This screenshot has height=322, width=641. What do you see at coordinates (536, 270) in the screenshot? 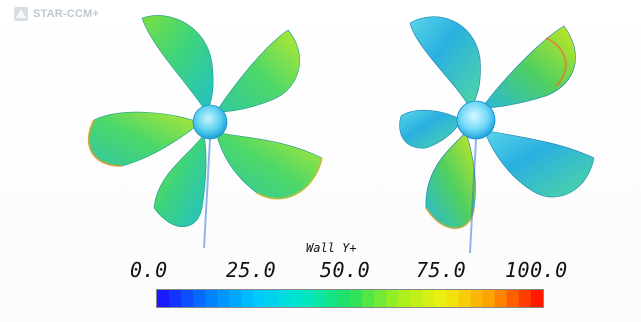
I see `colorbar-tick-label: 100.0` at bounding box center [536, 270].